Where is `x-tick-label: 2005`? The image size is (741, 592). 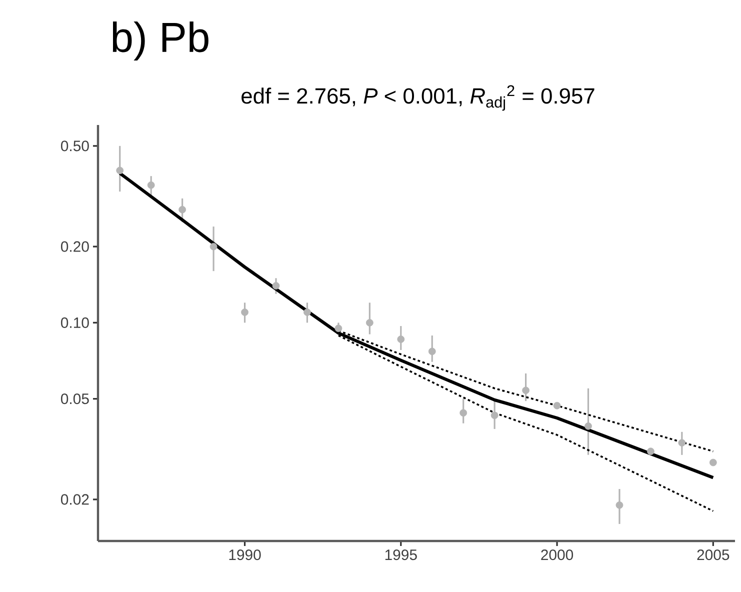 x-tick-label: 2005 is located at coordinates (713, 555).